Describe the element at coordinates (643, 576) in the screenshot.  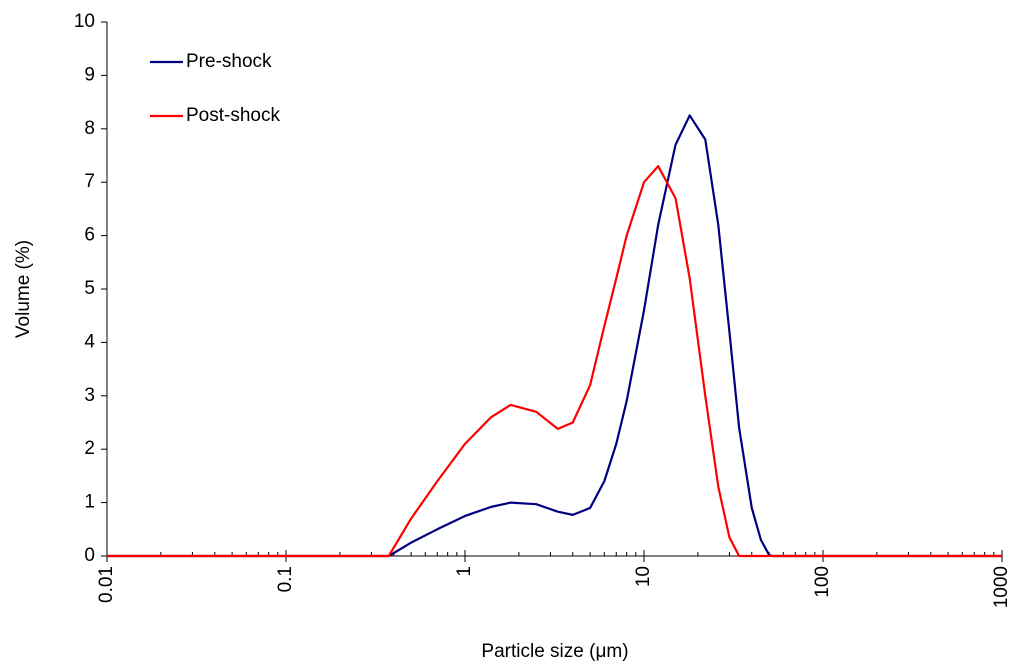
I see `x-tick-label: 10` at that location.